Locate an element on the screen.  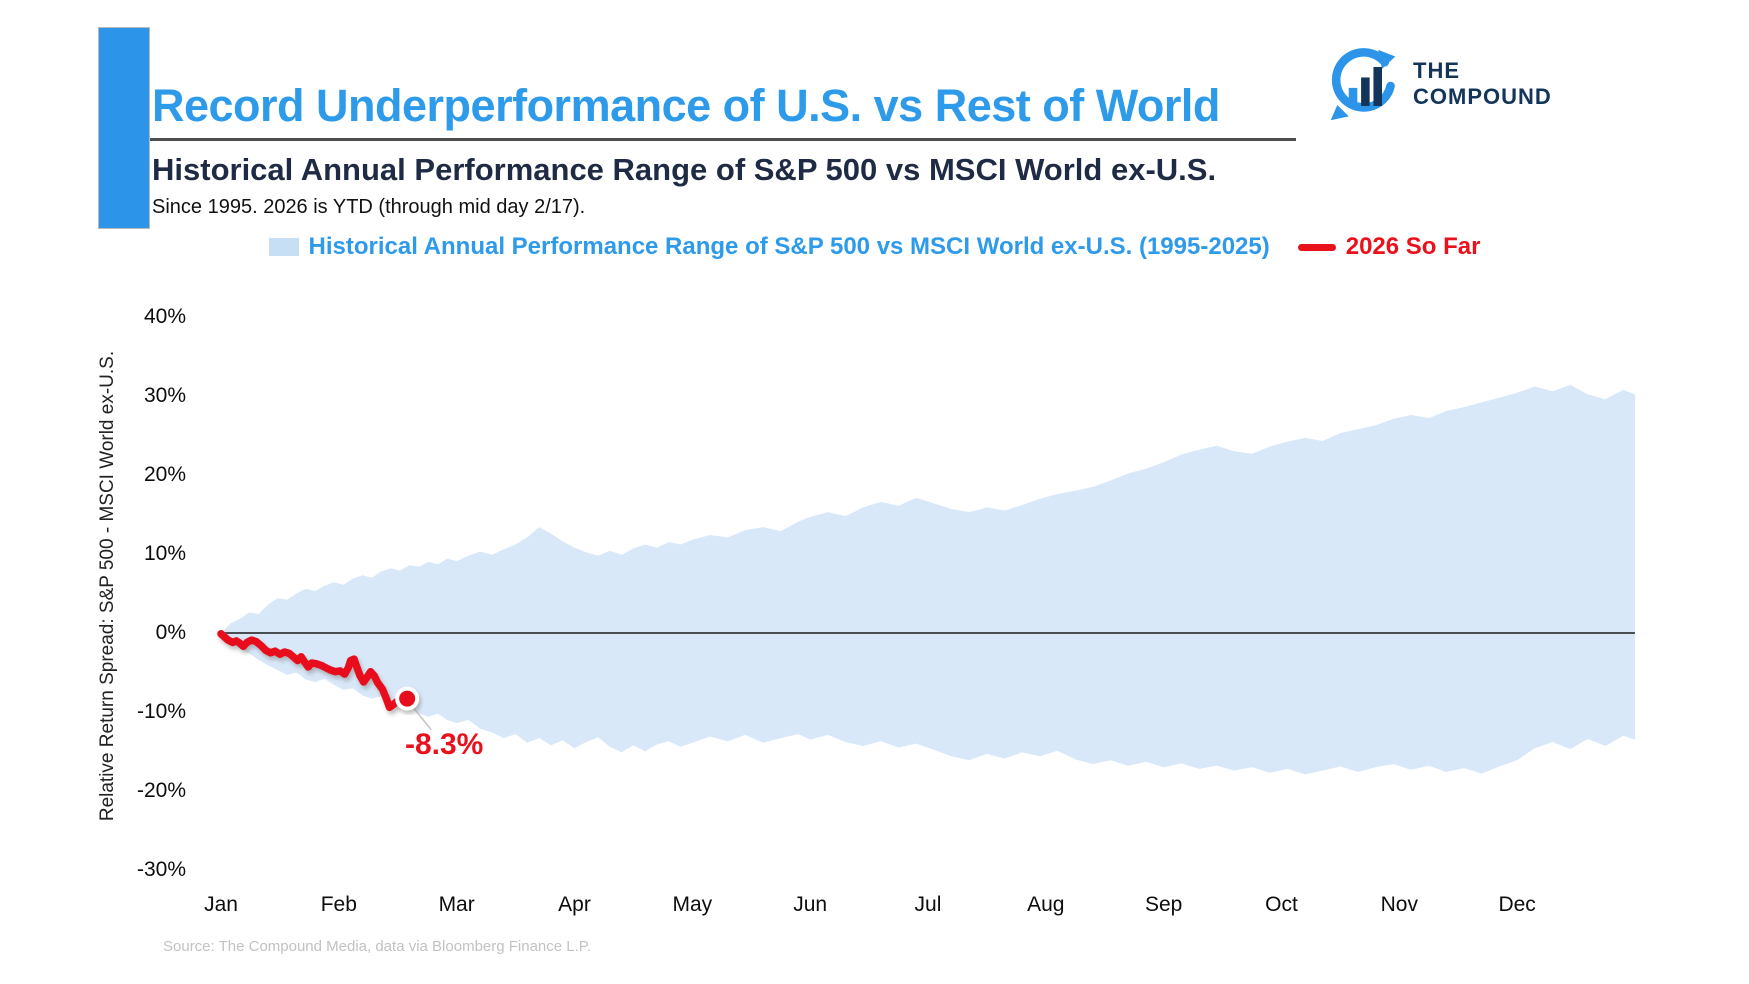
callout-line is located at coordinates (422, 719).